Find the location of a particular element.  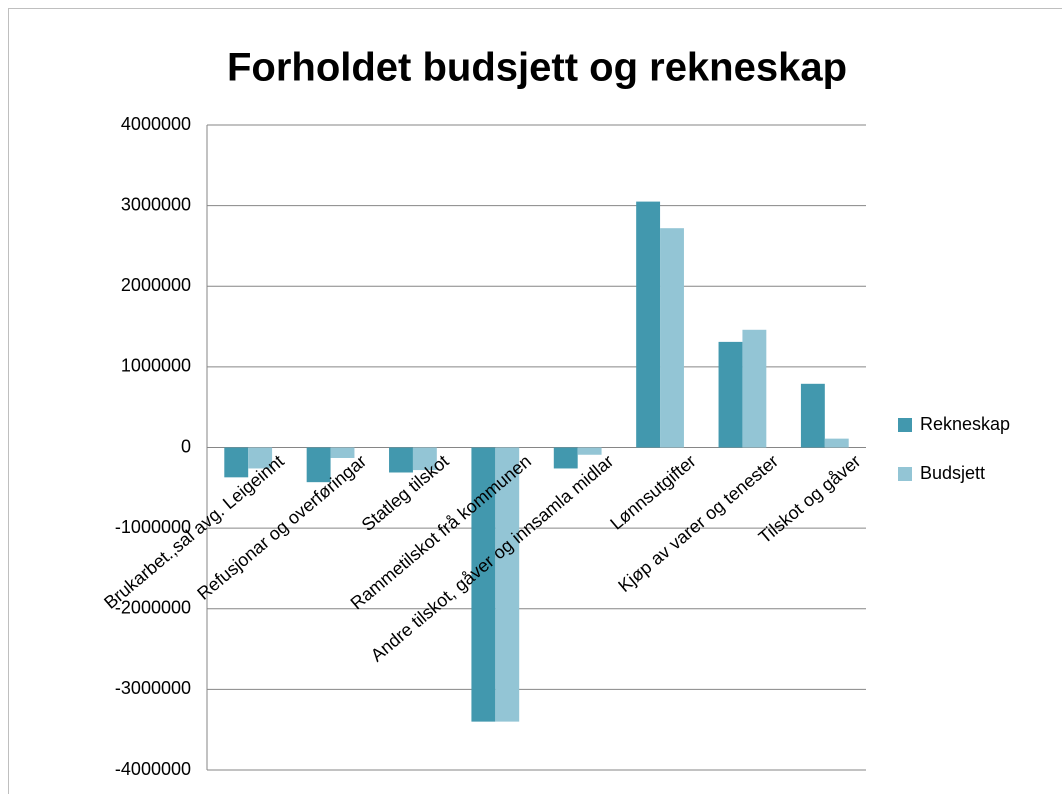

legend-label: Rekneskap is located at coordinates (965, 424).